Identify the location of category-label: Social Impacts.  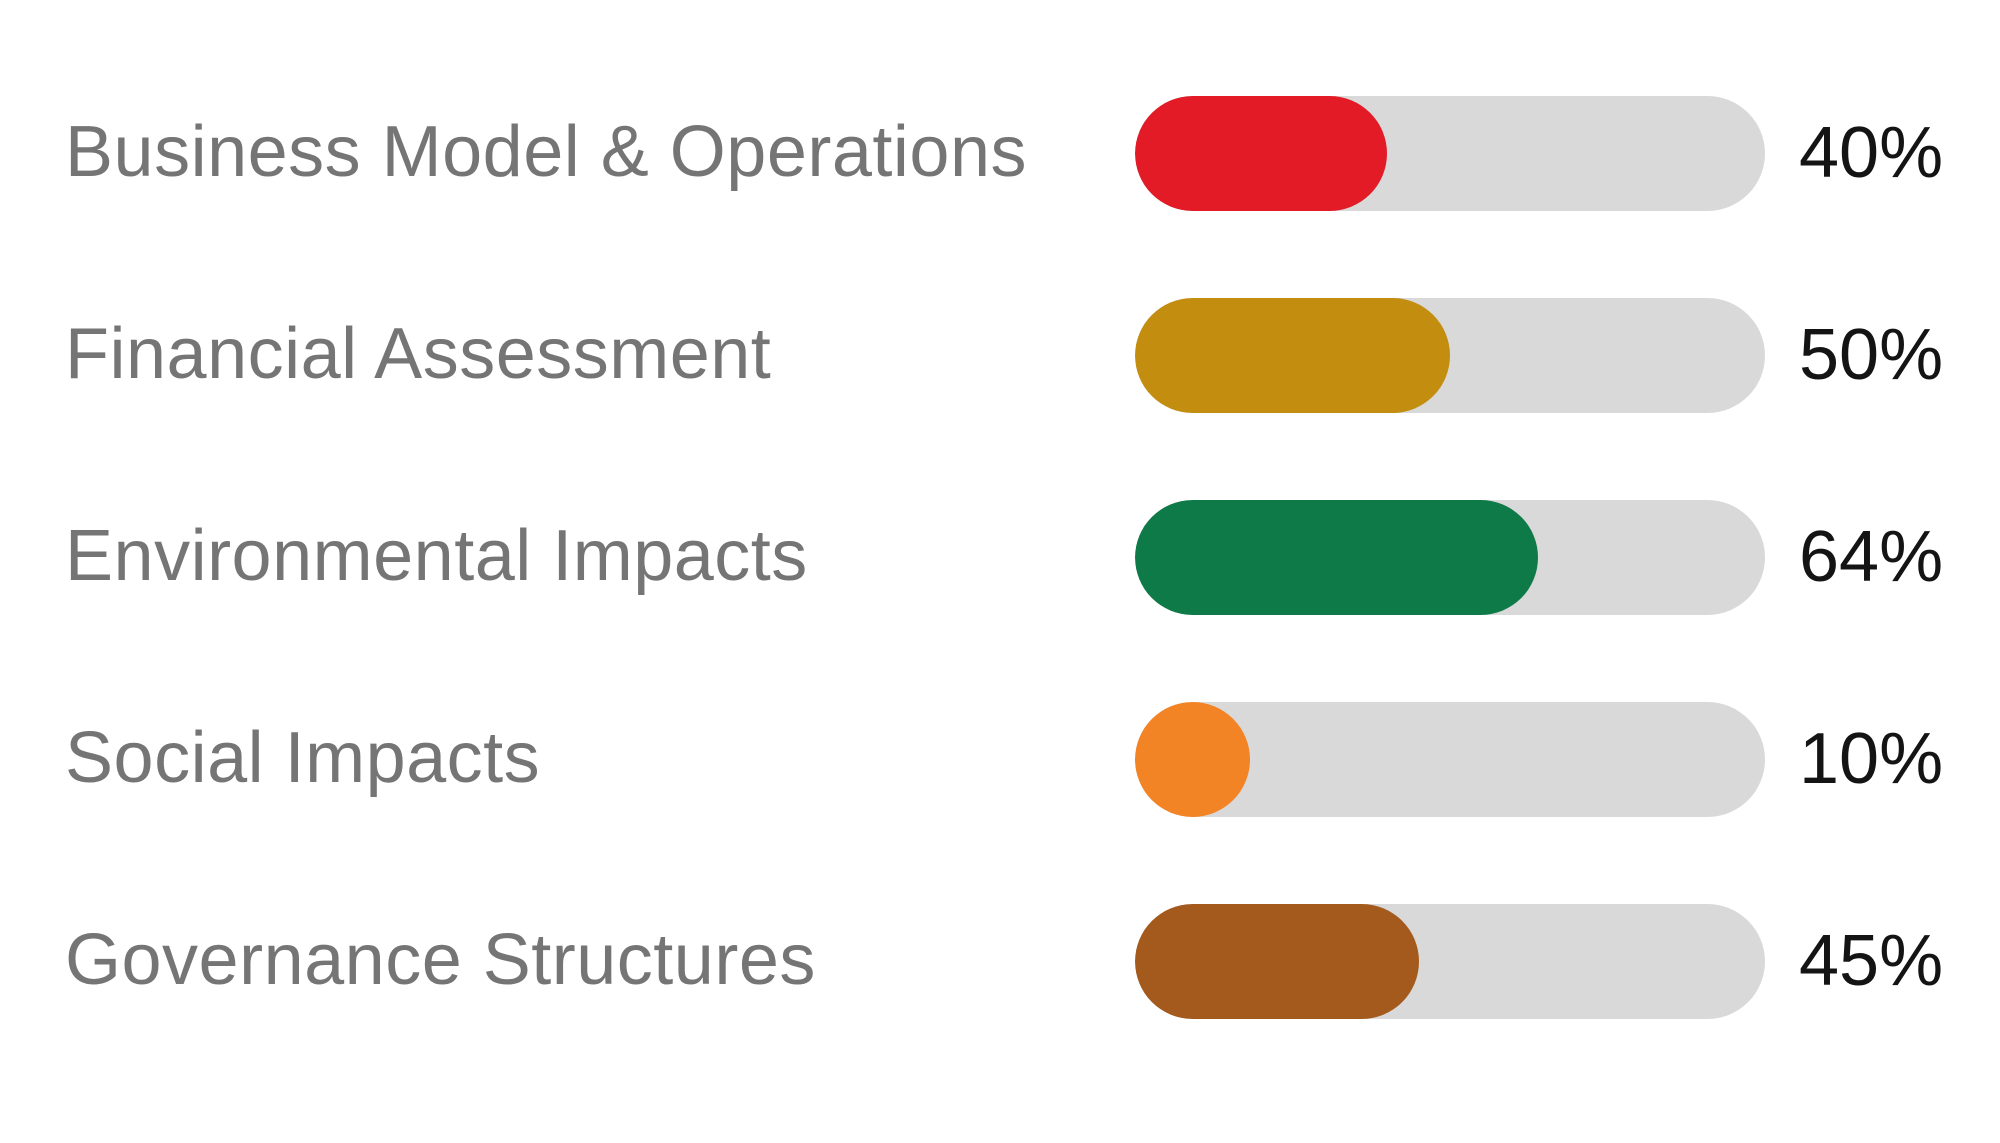
(303, 758).